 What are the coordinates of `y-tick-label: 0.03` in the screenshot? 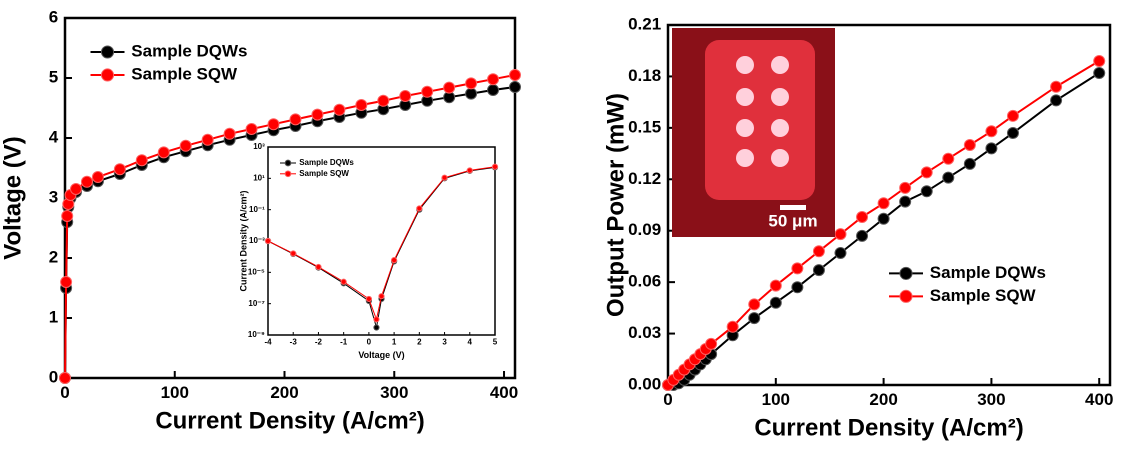 It's located at (644, 332).